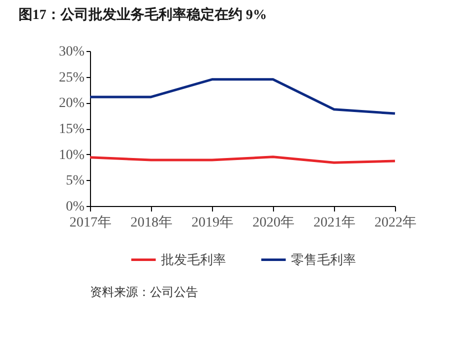 The width and height of the screenshot is (455, 339). I want to click on x-tick-label: 2022年, so click(395, 222).